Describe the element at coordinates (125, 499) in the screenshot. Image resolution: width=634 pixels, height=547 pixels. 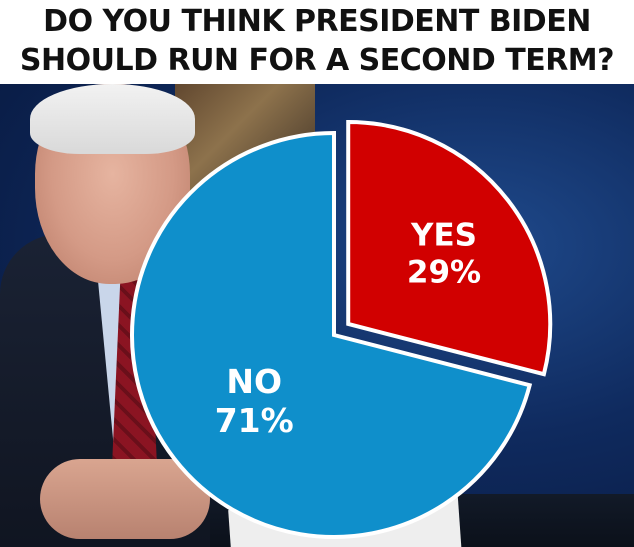
I see `person-hand` at that location.